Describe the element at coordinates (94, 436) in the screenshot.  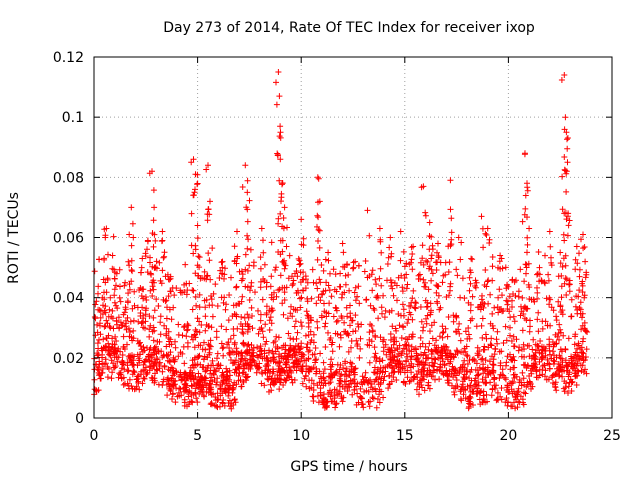
I see `x-tick-label: 0` at that location.